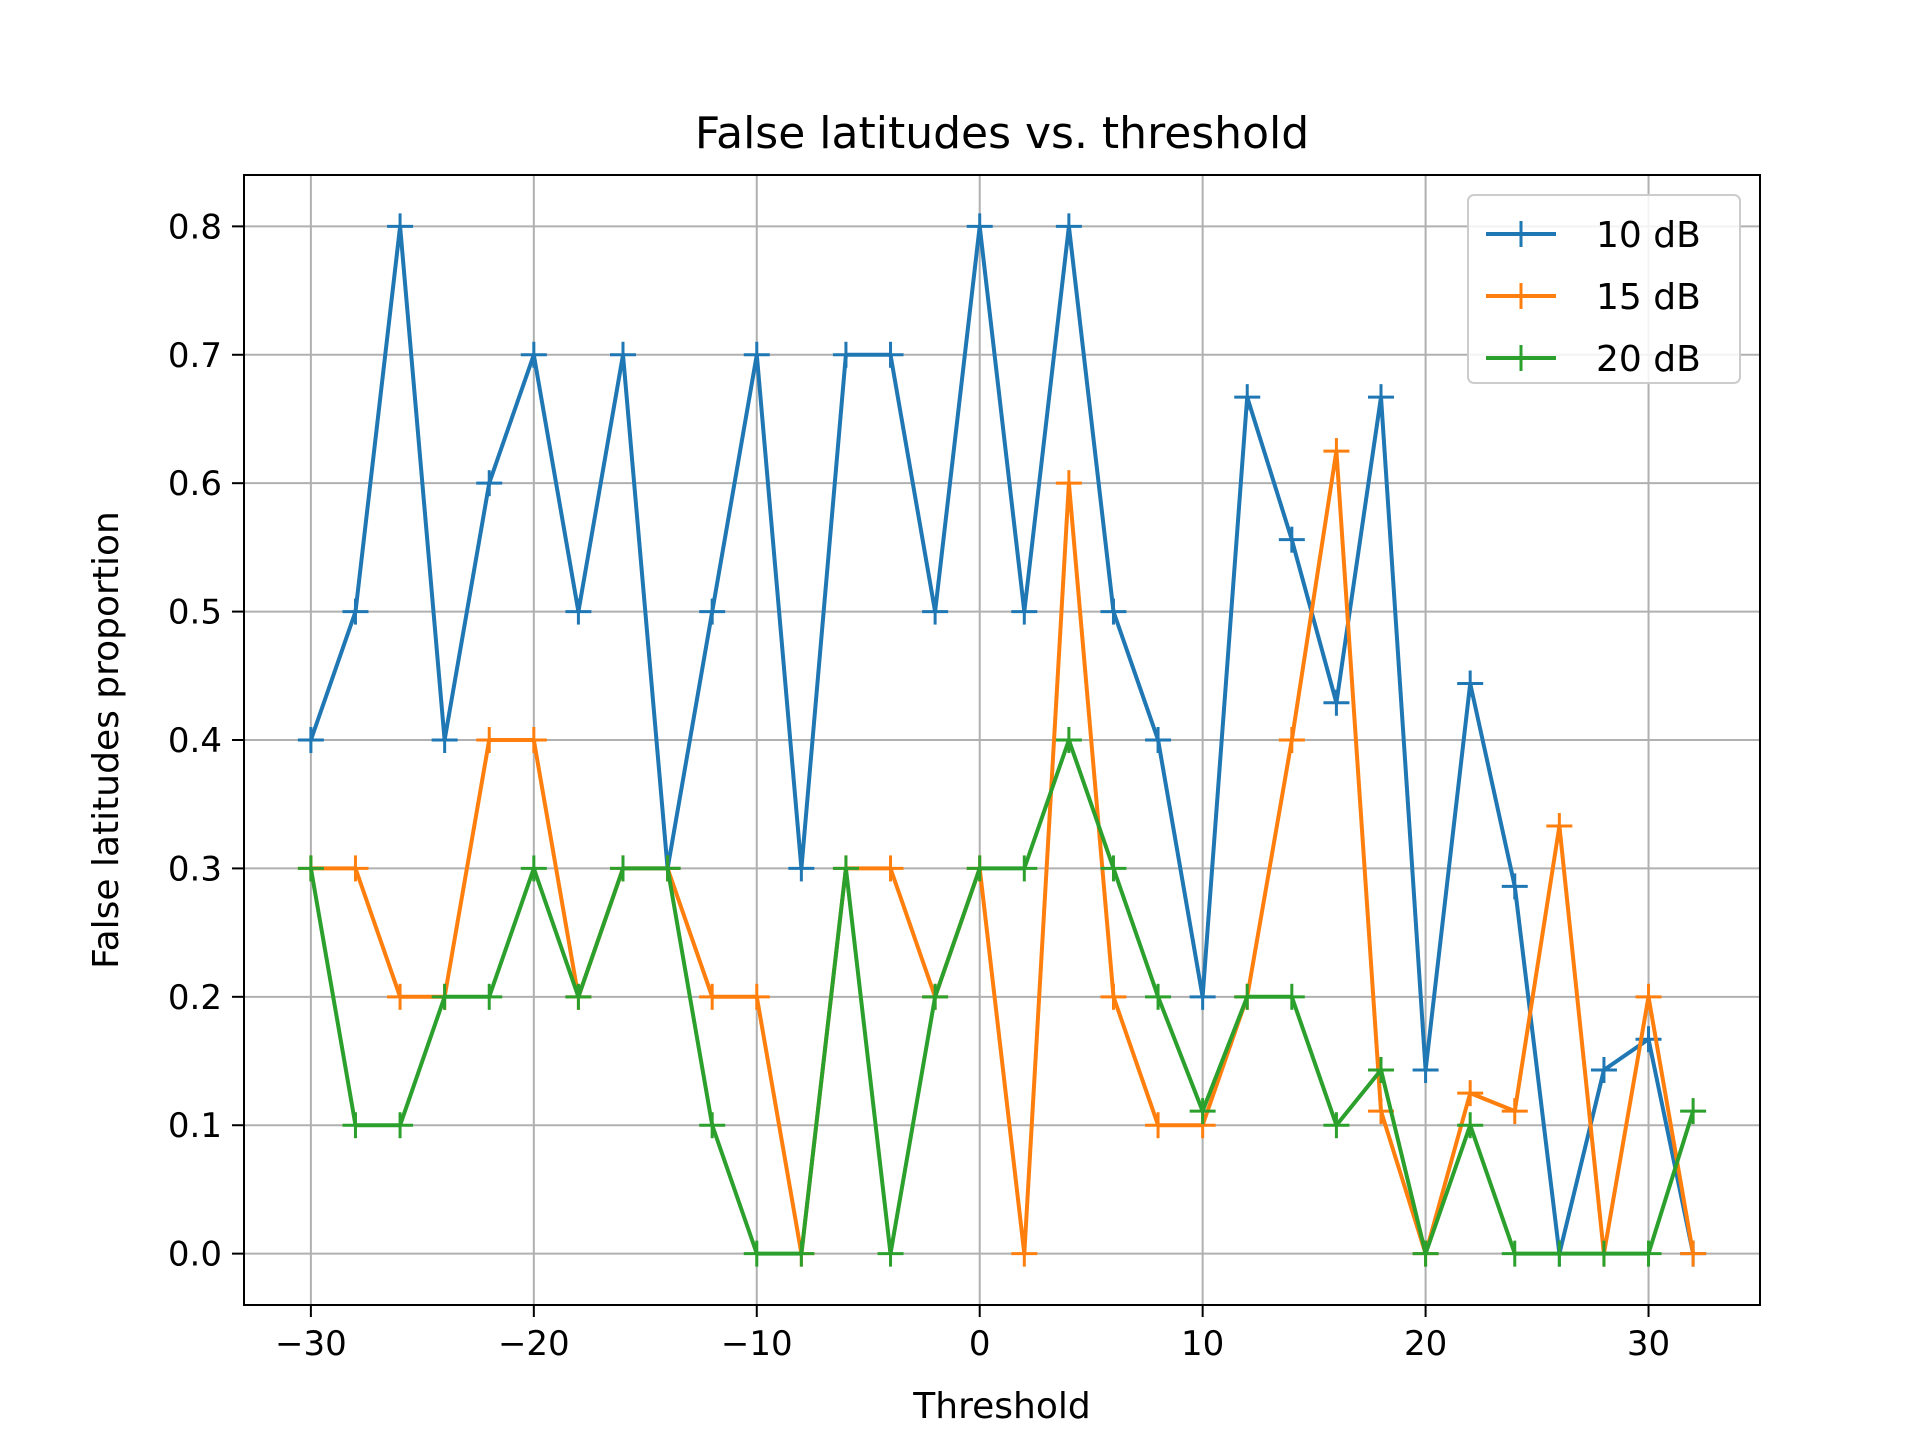  I want to click on y-axis: 0.0 0.1 0.2 0.3 0.4 0.5 0.6 0.7 0.8, so click(206, 741).